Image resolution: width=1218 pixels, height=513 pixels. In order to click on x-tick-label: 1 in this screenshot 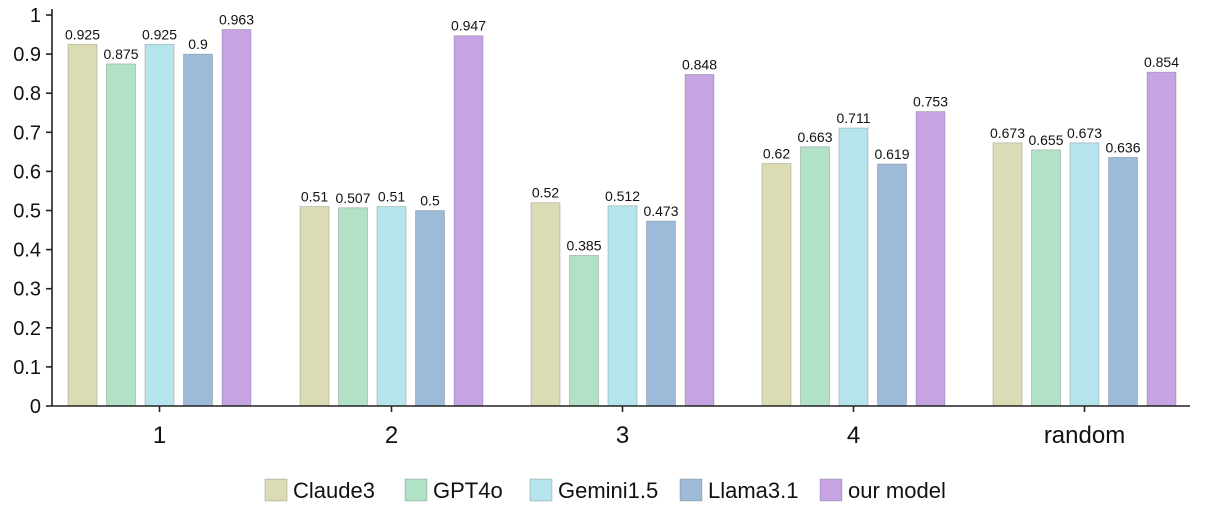, I will do `click(159, 435)`.